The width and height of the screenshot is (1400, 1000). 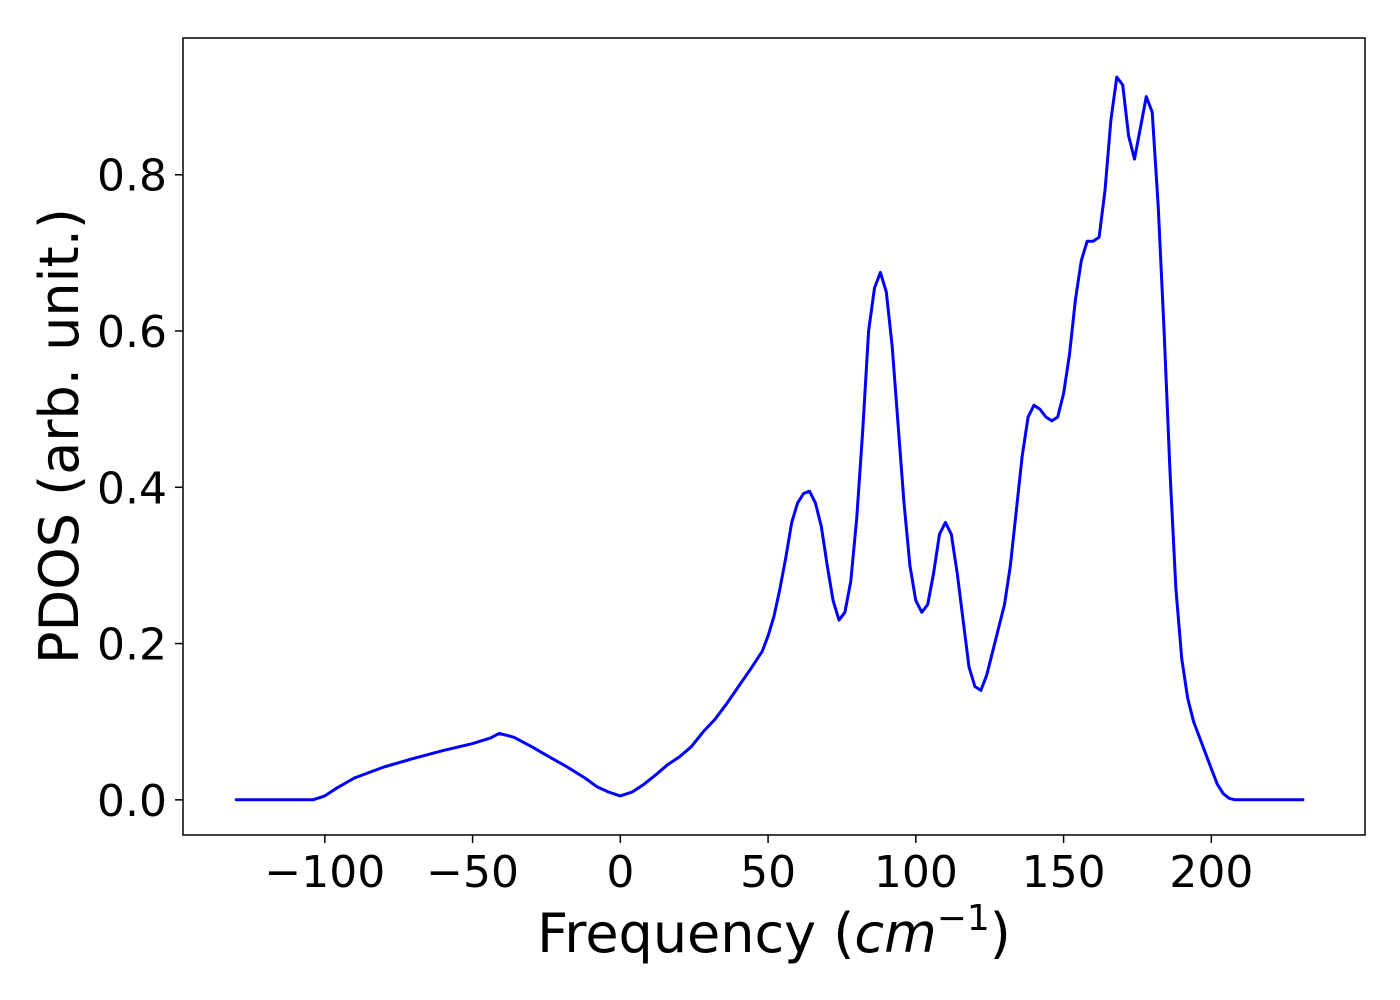 I want to click on y-axis-label: PDOS (arb. unit.), so click(x=59, y=436).